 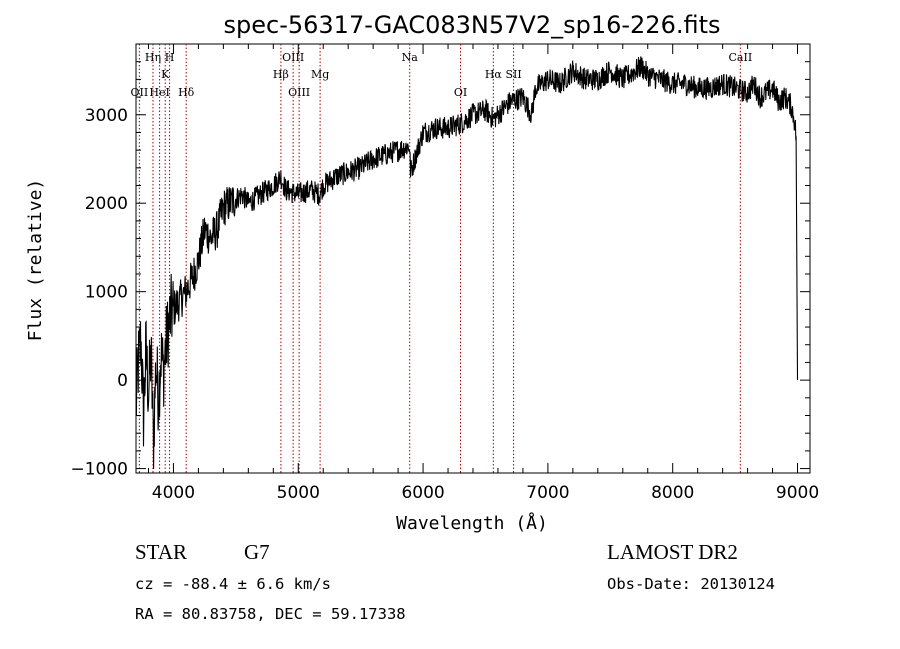 What do you see at coordinates (547, 493) in the screenshot?
I see `x-tick-label: 7000` at bounding box center [547, 493].